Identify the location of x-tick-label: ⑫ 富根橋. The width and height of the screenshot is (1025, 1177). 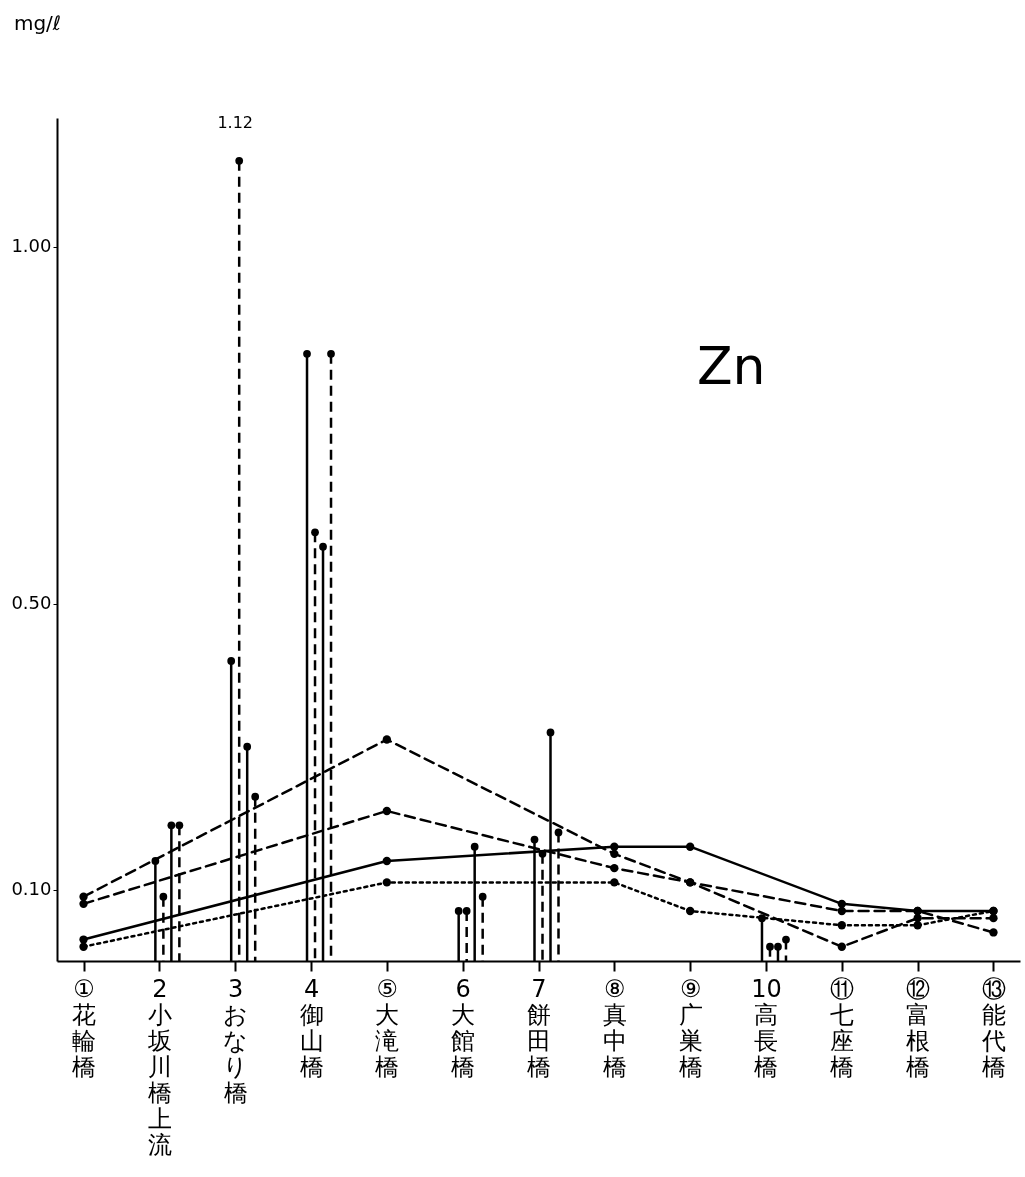
(918, 1027).